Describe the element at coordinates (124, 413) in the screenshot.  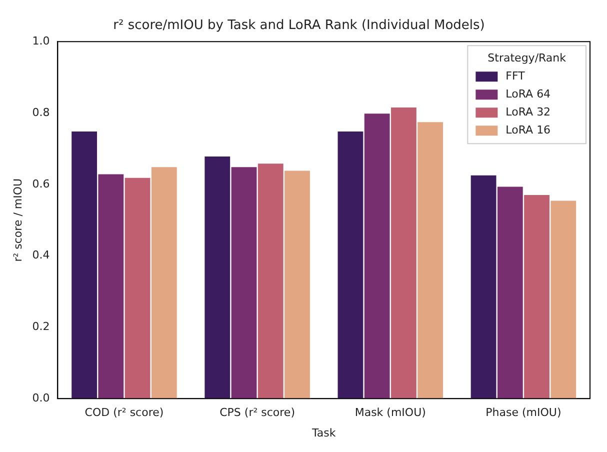
I see `x-tick-label: COD (r² score)` at that location.